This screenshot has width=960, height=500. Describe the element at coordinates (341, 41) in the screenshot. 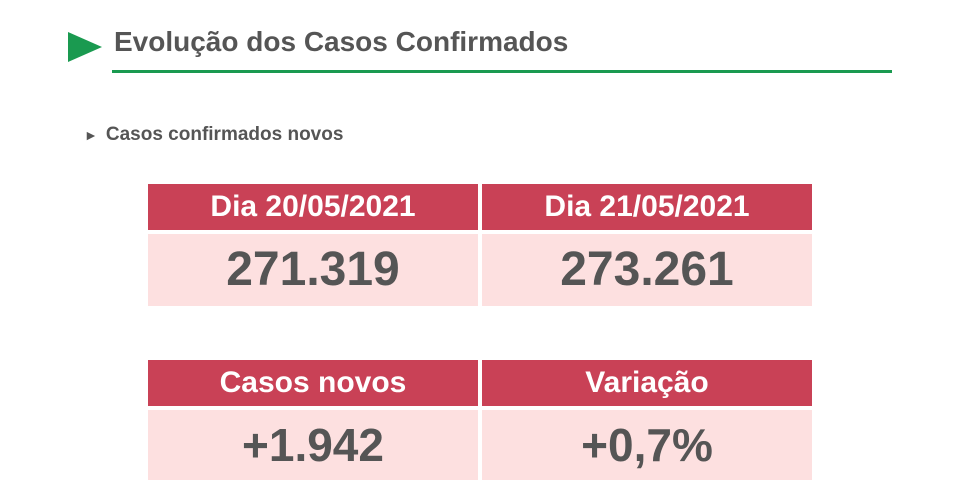

I see `header-title: Evolução dos Casos Confirmados` at that location.